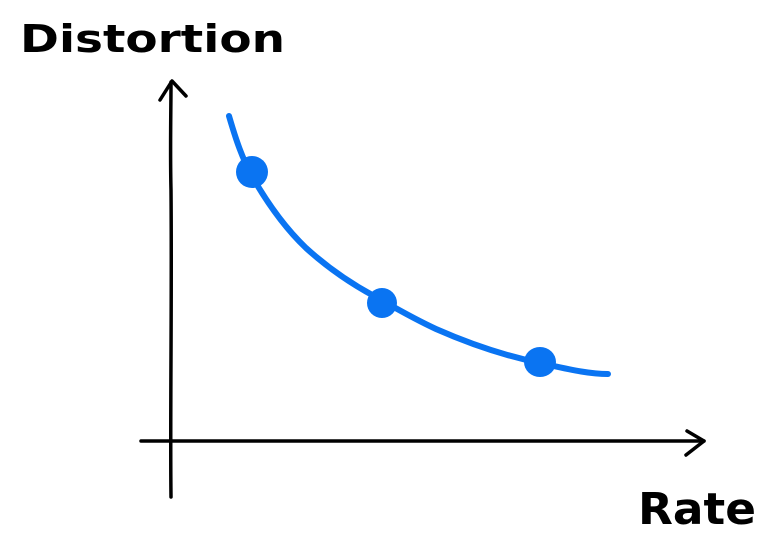  What do you see at coordinates (152, 39) in the screenshot?
I see `y-axis-label: Distortion` at bounding box center [152, 39].